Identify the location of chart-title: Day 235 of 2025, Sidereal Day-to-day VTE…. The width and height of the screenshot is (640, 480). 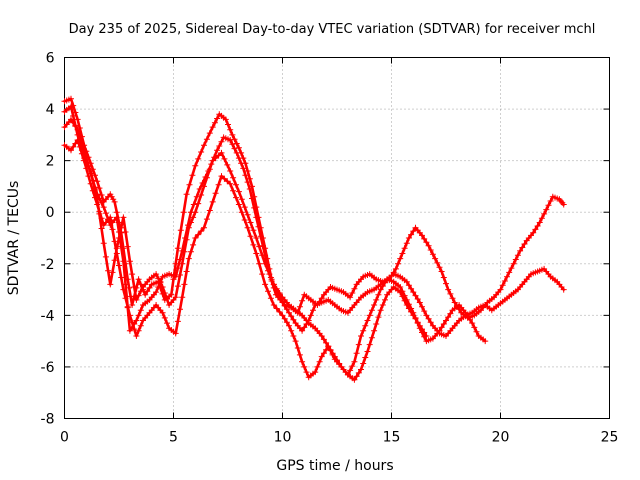
(332, 29).